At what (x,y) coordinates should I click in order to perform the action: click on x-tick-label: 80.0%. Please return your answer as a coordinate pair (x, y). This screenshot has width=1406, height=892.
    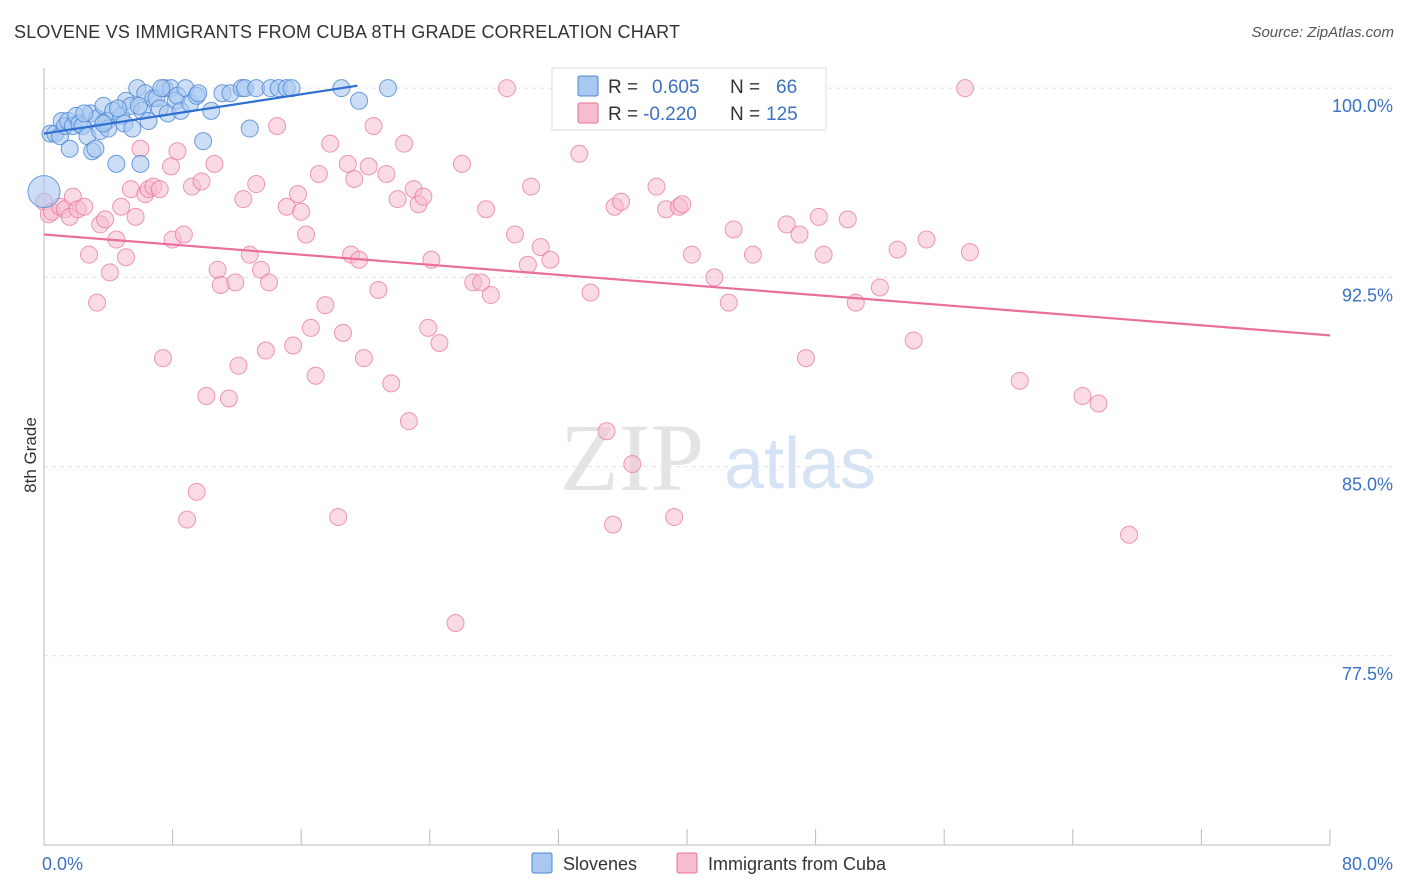
    Looking at the image, I should click on (1367, 864).